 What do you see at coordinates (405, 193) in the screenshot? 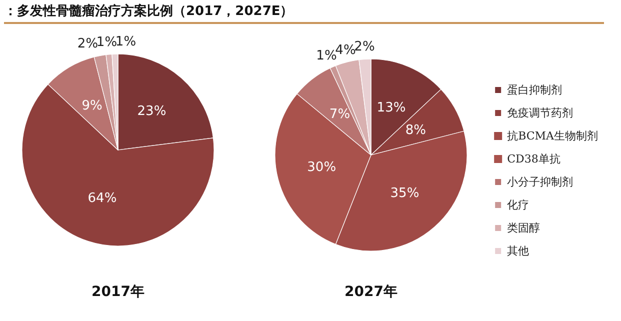
I see `data-label: 35%` at bounding box center [405, 193].